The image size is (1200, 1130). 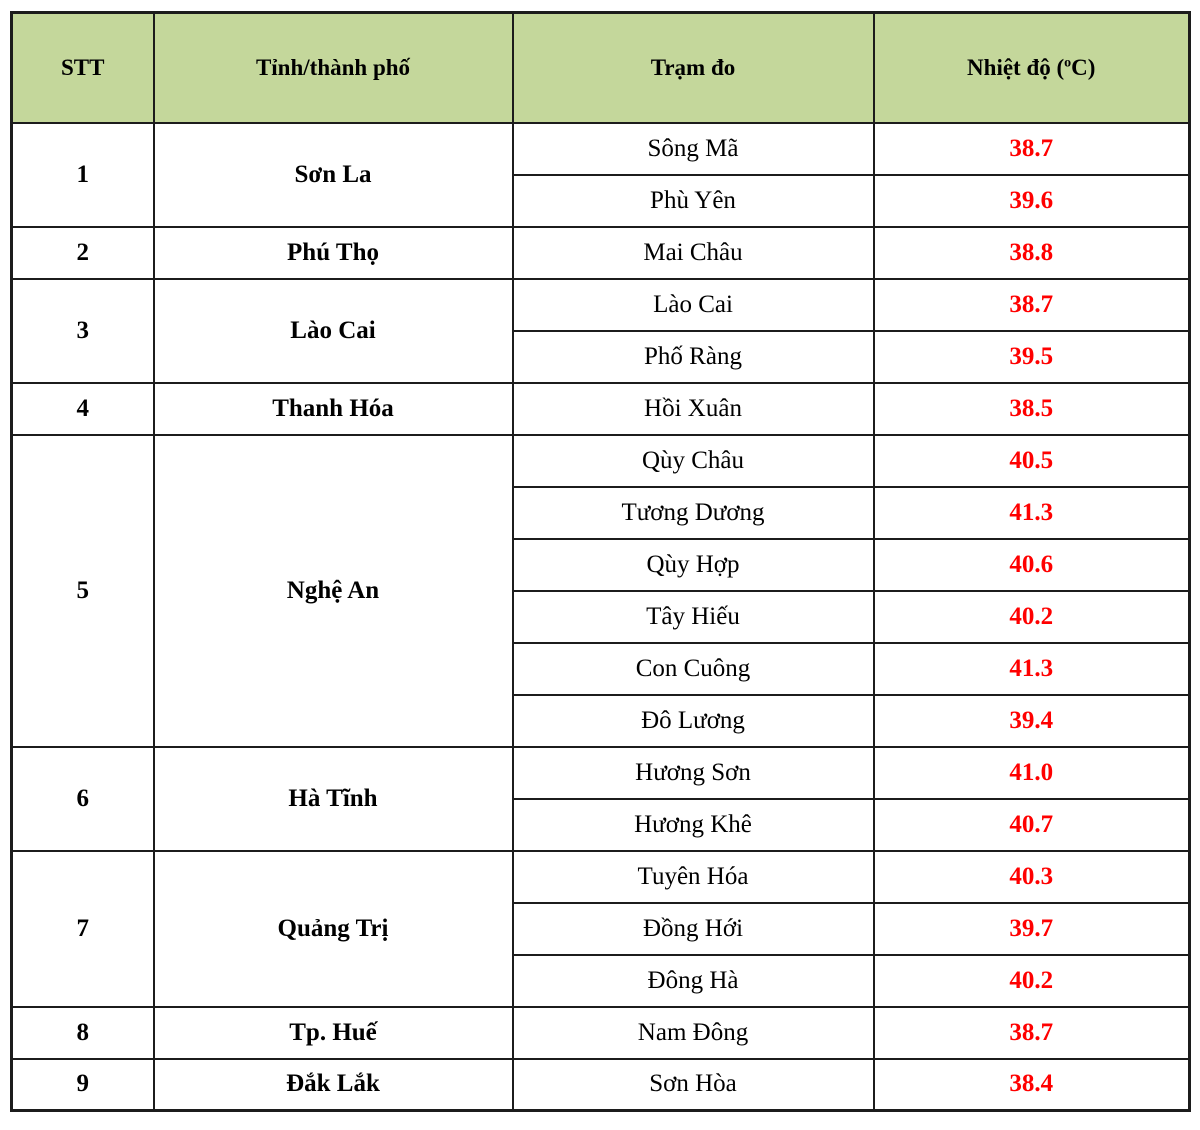 I want to click on station-cell: Đông Hà, so click(x=693, y=980).